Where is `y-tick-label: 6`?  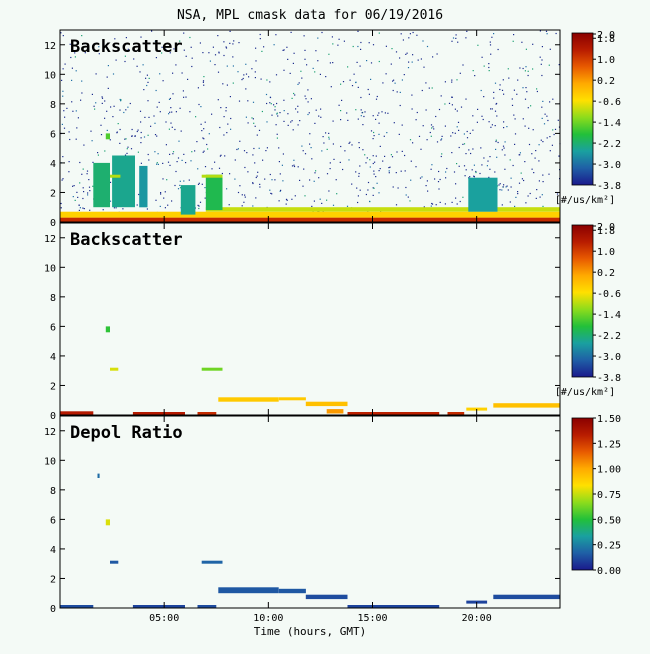 y-tick-label: 6 is located at coordinates (53, 134).